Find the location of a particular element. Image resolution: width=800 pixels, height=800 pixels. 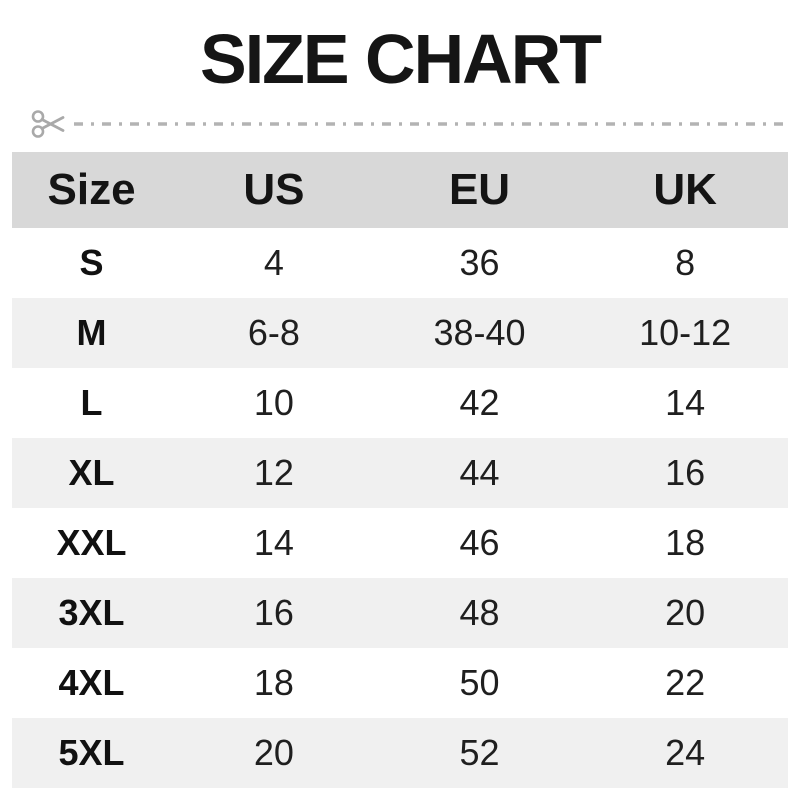

table-row-m: M 6-8 38-40 10-12 is located at coordinates (400, 333).